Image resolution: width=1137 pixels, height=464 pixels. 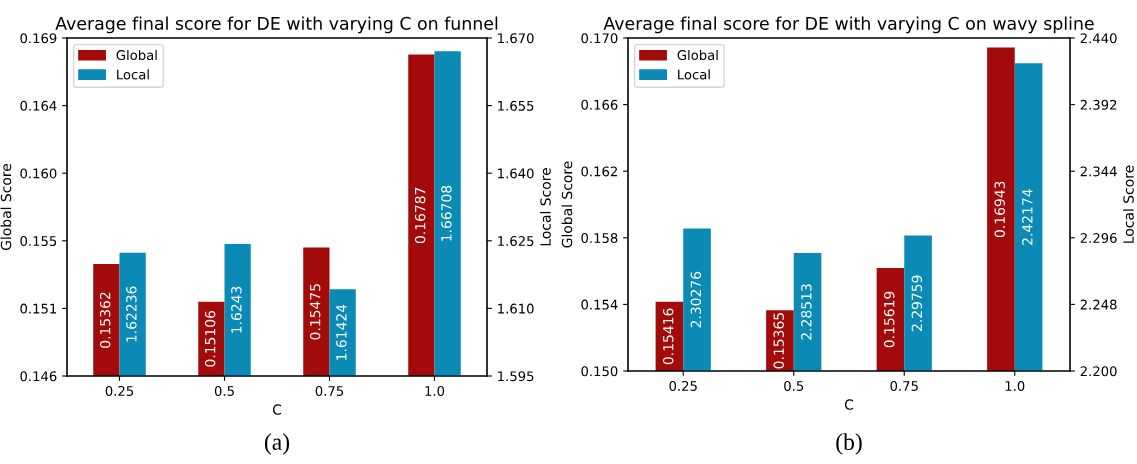 What do you see at coordinates (276, 25) in the screenshot?
I see `chart-title: Average final score for DE with varying C on funnel` at bounding box center [276, 25].